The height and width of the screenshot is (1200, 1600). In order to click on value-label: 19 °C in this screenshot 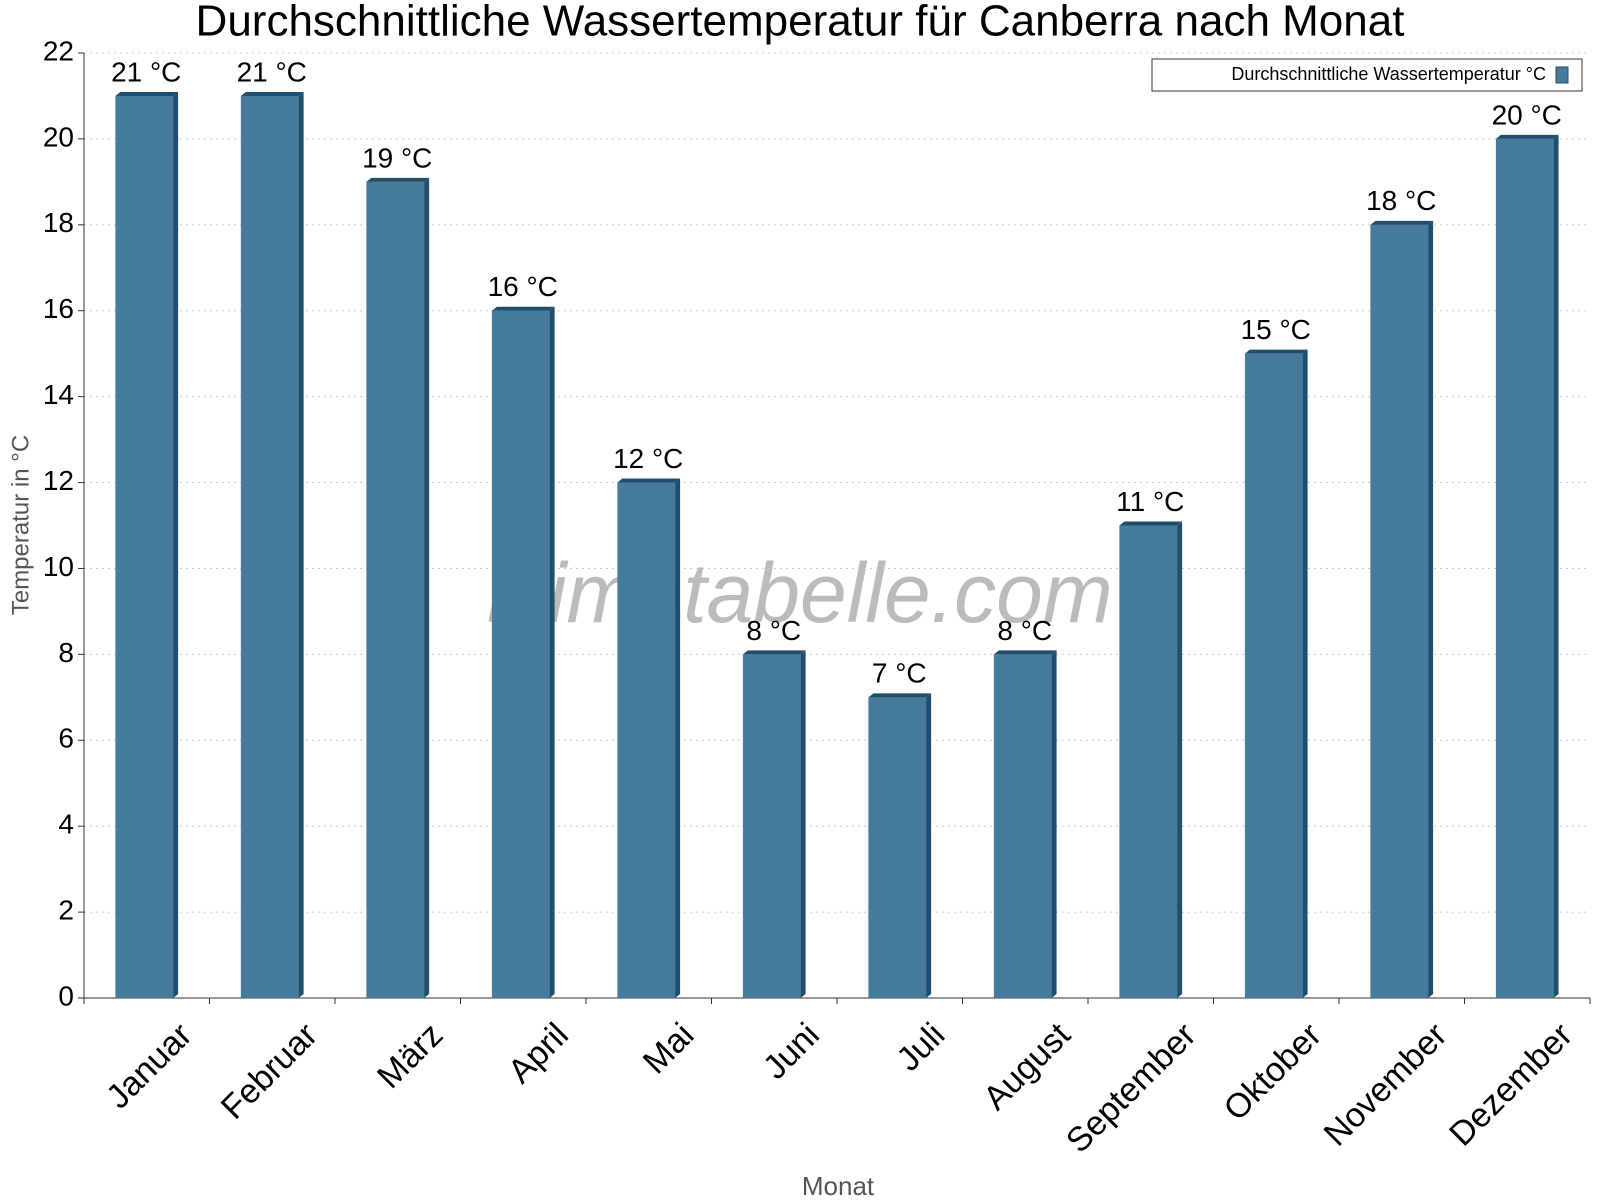, I will do `click(397, 157)`.